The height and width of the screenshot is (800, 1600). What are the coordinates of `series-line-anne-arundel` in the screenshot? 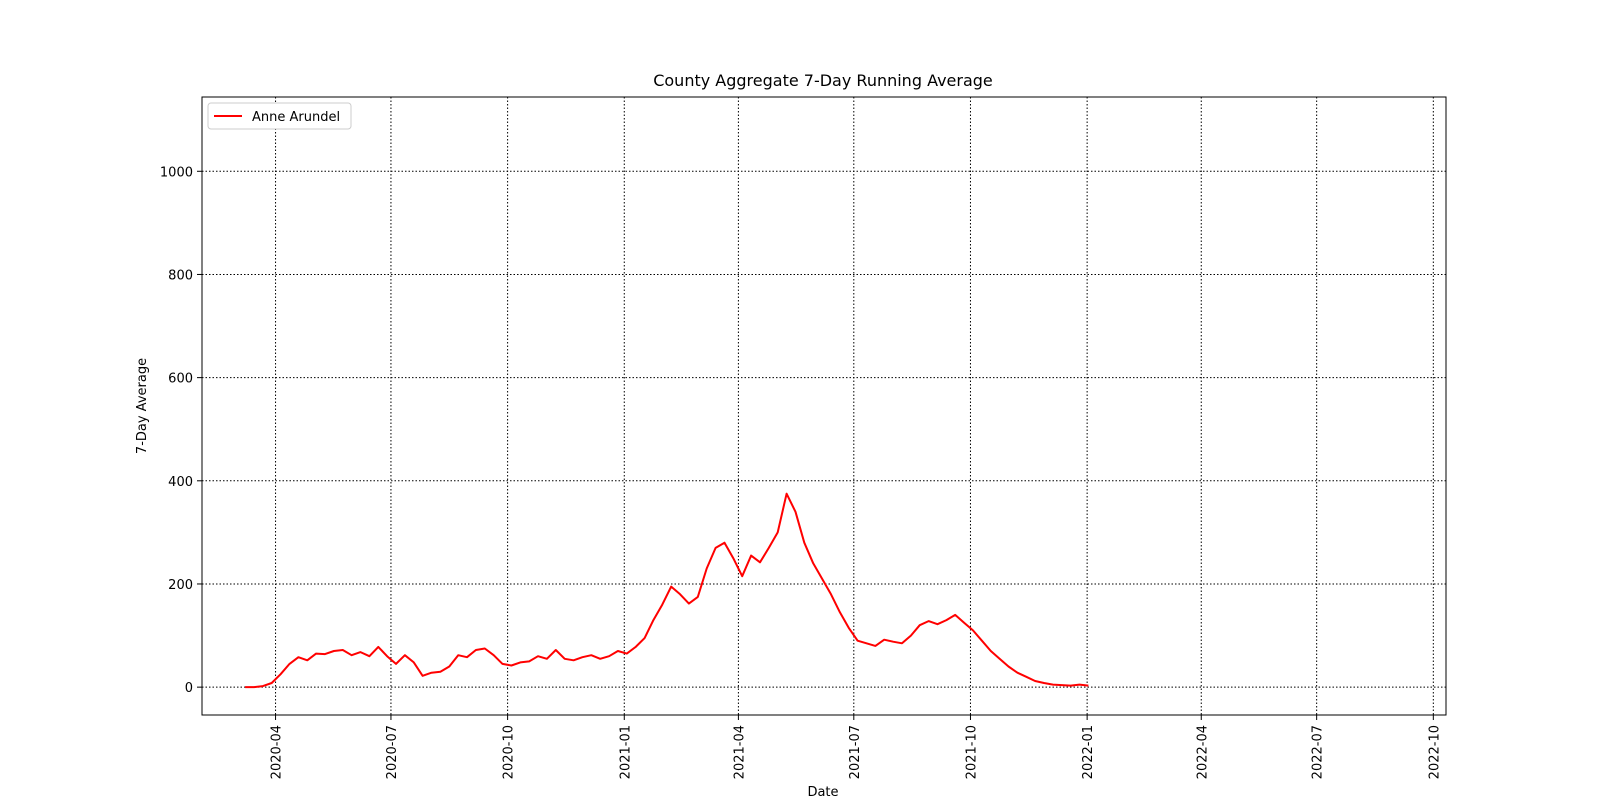 It's located at (667, 590).